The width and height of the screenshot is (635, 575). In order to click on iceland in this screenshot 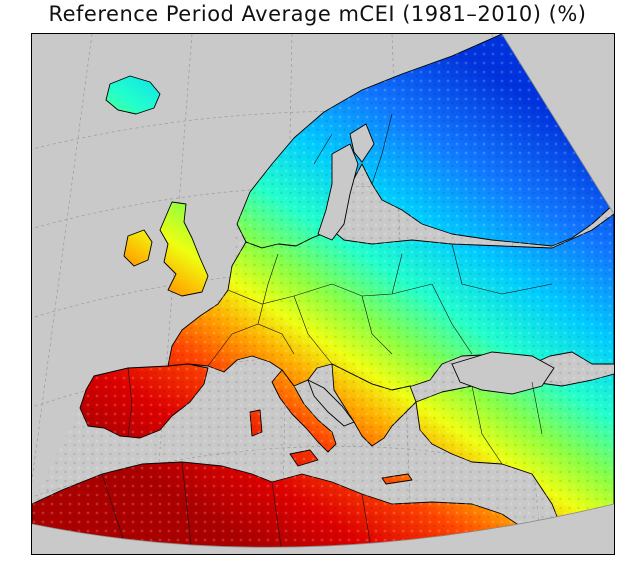, I will do `click(133, 95)`.